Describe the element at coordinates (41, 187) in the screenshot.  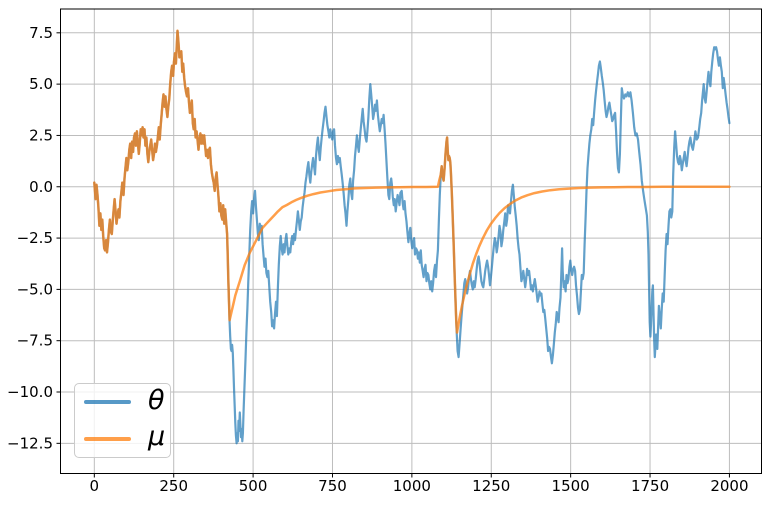
I see `y-tick-label: 0.0` at that location.